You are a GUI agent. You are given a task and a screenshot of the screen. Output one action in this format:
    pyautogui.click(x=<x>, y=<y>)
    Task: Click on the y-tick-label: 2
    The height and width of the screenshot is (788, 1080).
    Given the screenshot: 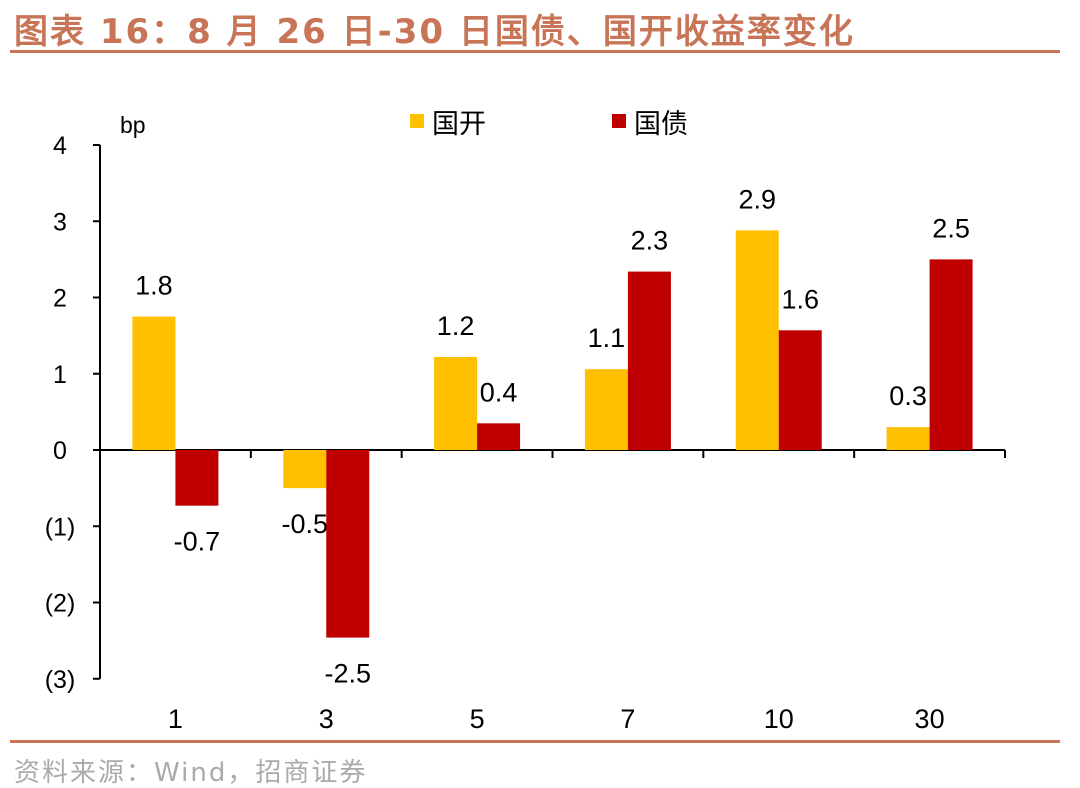 What is the action you would take?
    pyautogui.click(x=60, y=299)
    